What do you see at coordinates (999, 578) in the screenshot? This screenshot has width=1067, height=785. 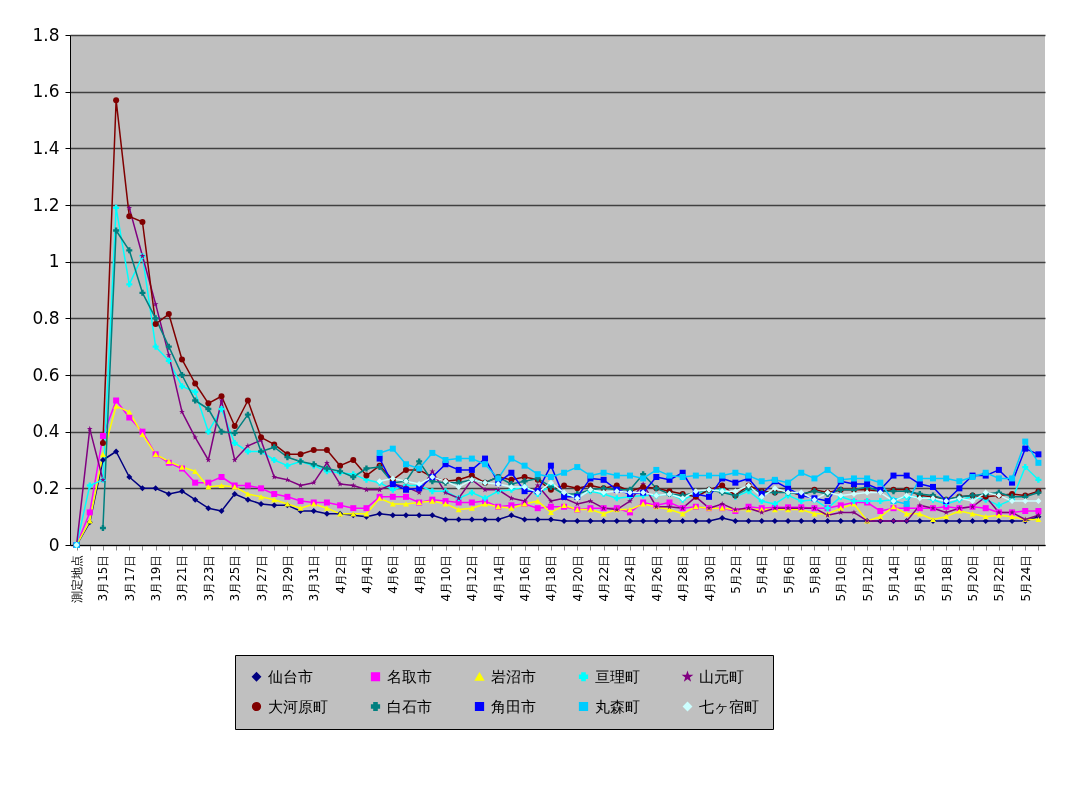 I see `x-tick-label: 5月22日` at bounding box center [999, 578].